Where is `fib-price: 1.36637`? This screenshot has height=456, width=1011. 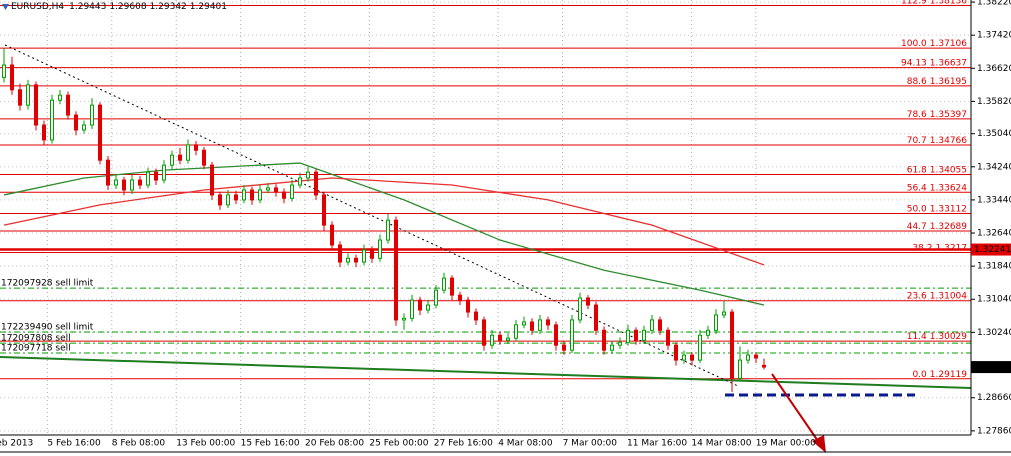 fib-price: 1.36637 is located at coordinates (948, 63).